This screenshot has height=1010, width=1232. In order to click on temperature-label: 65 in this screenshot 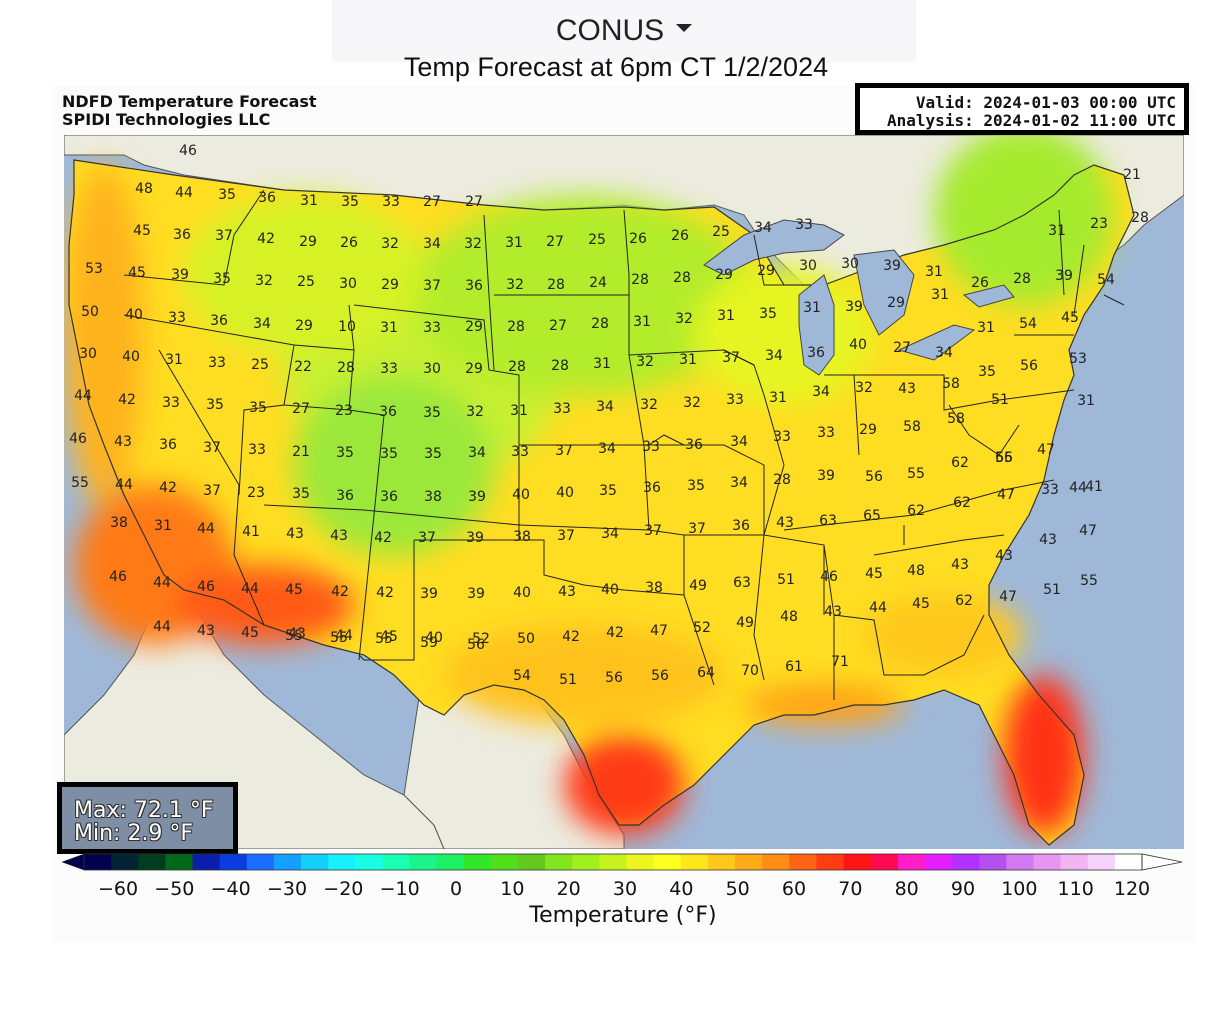, I will do `click(1004, 458)`.